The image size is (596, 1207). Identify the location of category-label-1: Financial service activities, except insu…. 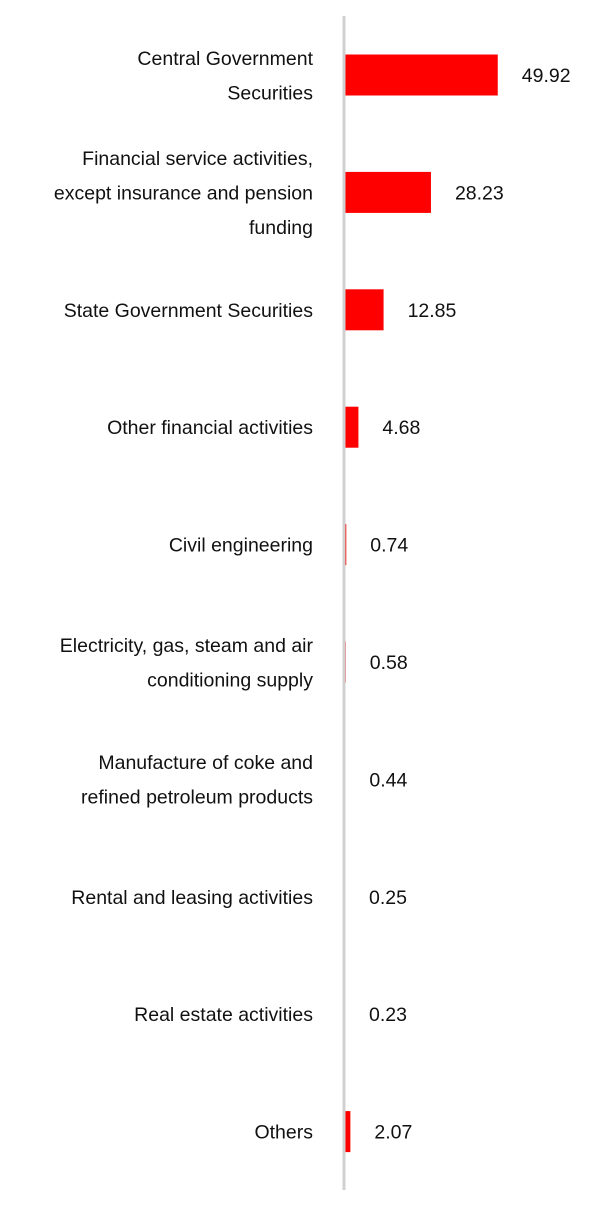
(183, 193).